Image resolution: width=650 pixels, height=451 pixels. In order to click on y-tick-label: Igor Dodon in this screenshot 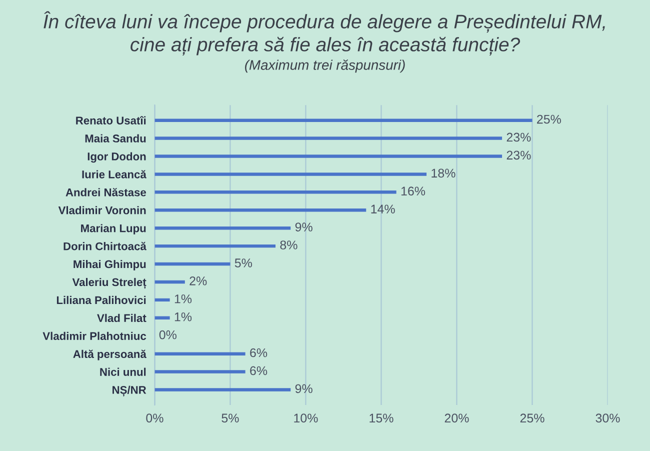, I will do `click(117, 157)`.